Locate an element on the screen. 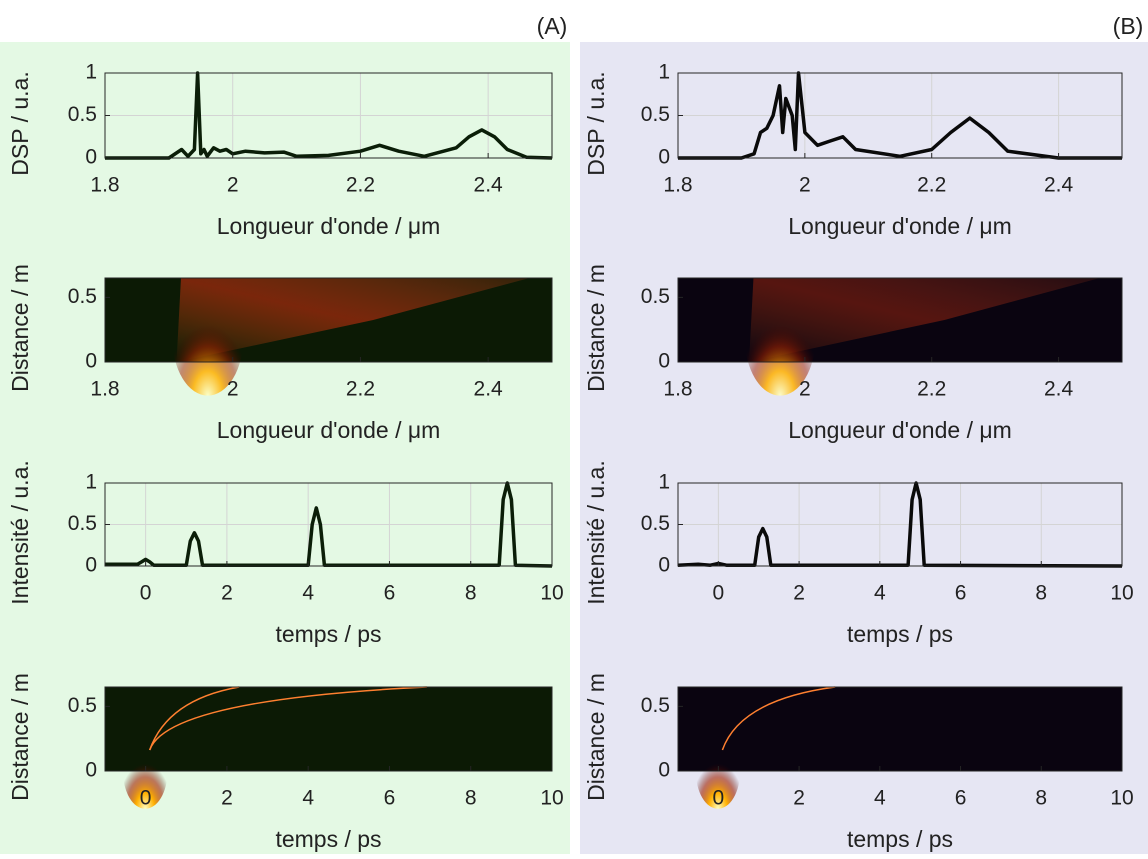  panel-label: (A) is located at coordinates (552, 26).